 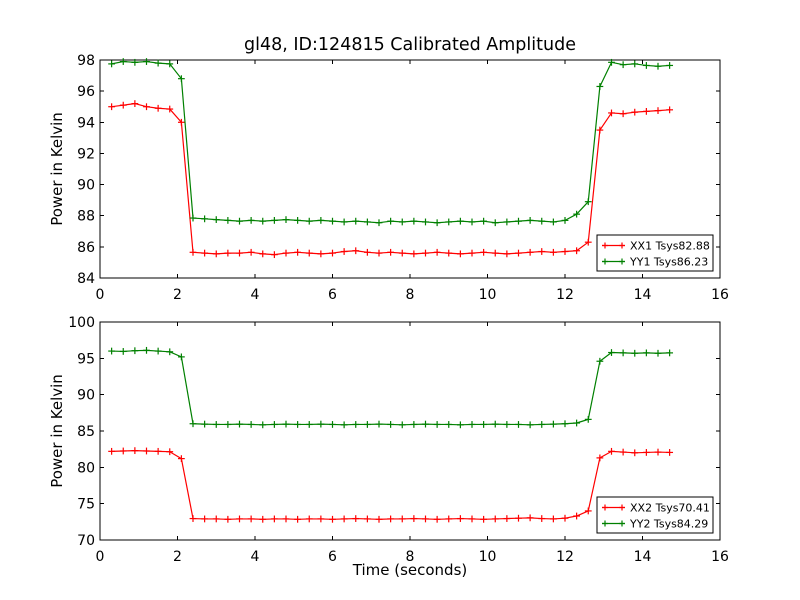 I want to click on legend: XX2 Tsys70.41 YY2 Tsys84.29, so click(x=655, y=515).